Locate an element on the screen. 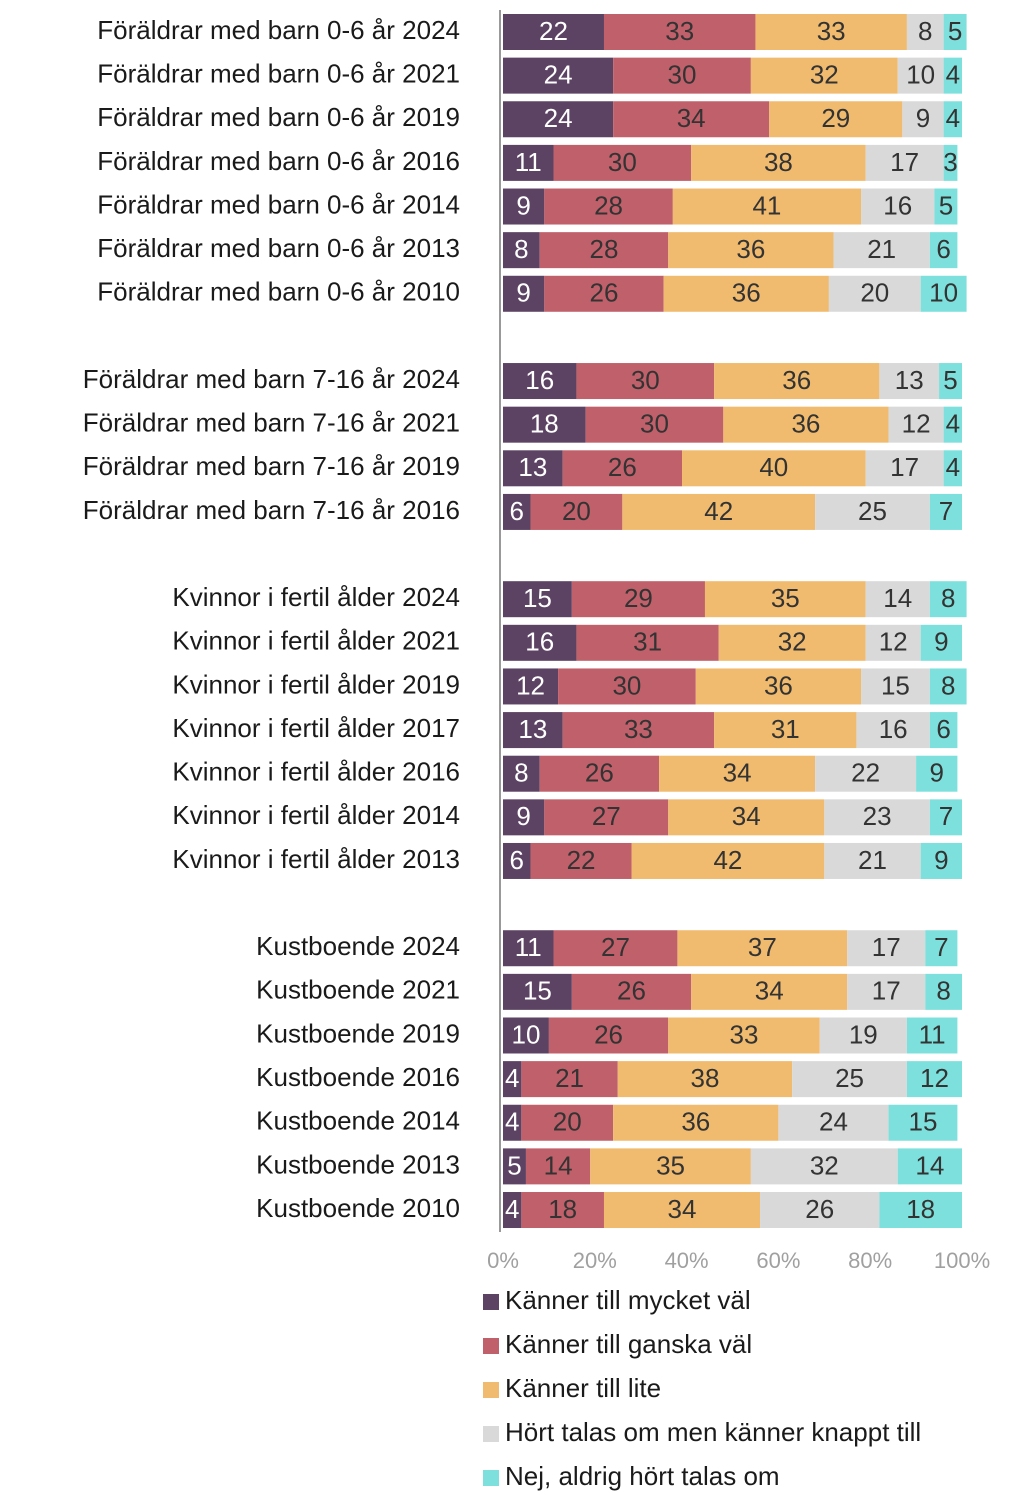  data-label: 18 is located at coordinates (920, 1209).